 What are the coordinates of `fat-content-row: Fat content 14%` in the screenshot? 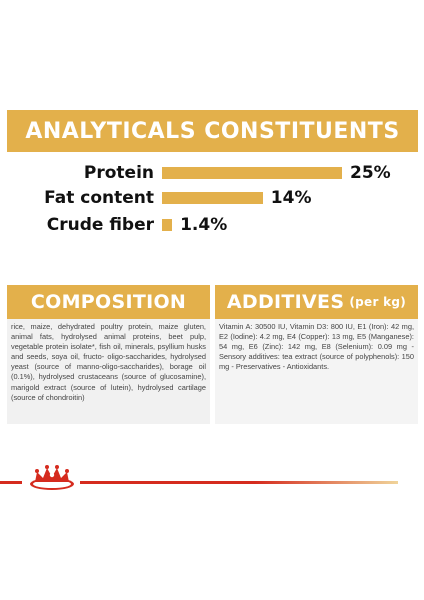 It's located at (212, 198).